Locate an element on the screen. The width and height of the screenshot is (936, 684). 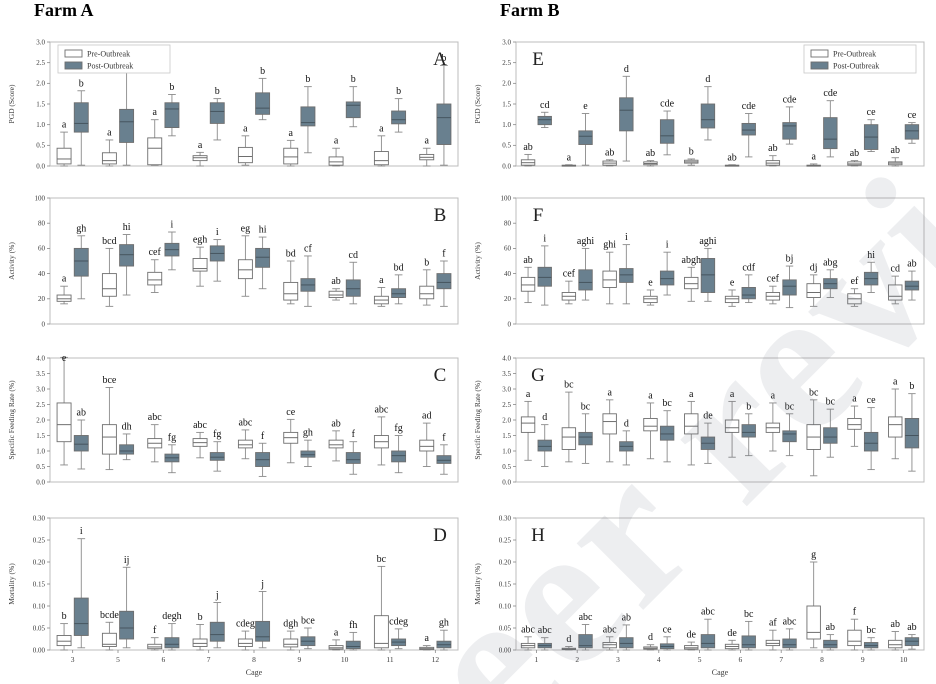
cage-8-group: ab is located at coordinates (254, 116).